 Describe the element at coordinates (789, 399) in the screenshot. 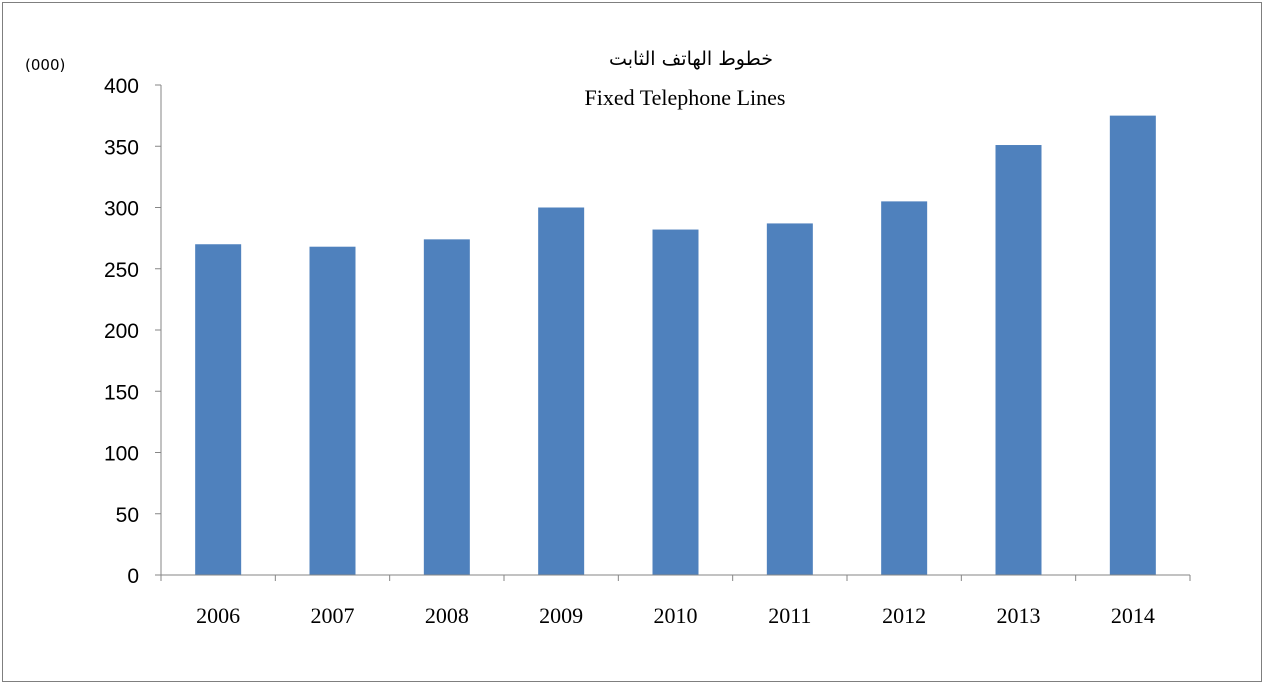

I see `bar-2011` at that location.